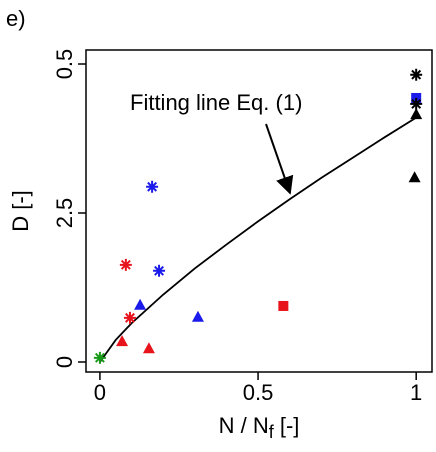 Image resolution: width=436 pixels, height=452 pixels. I want to click on x-tick-label: 0.5, so click(258, 392).